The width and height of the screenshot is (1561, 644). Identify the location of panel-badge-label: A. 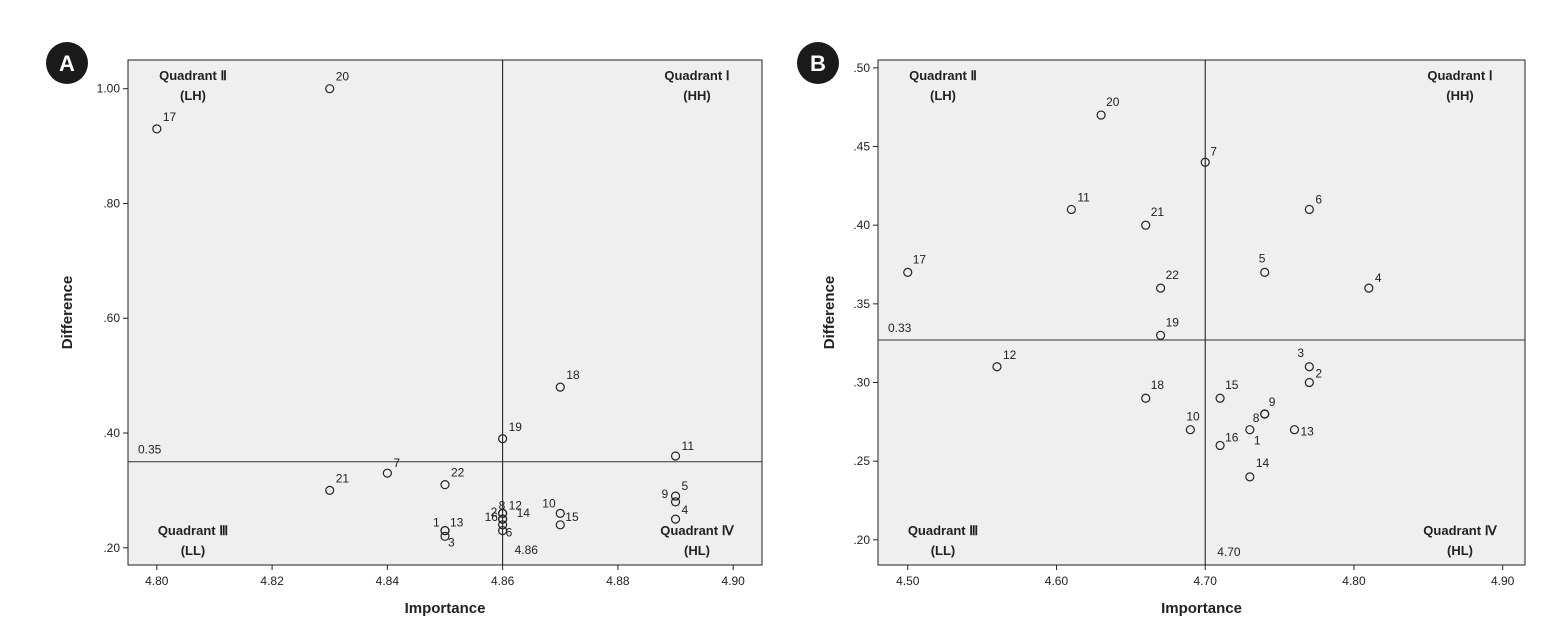
(67, 63).